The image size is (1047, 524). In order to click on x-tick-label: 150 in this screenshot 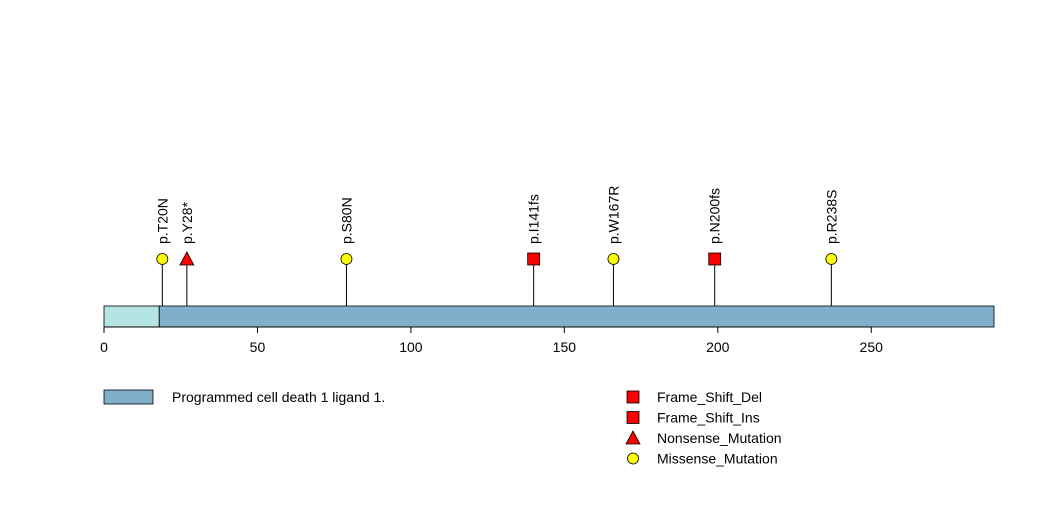, I will do `click(565, 347)`.